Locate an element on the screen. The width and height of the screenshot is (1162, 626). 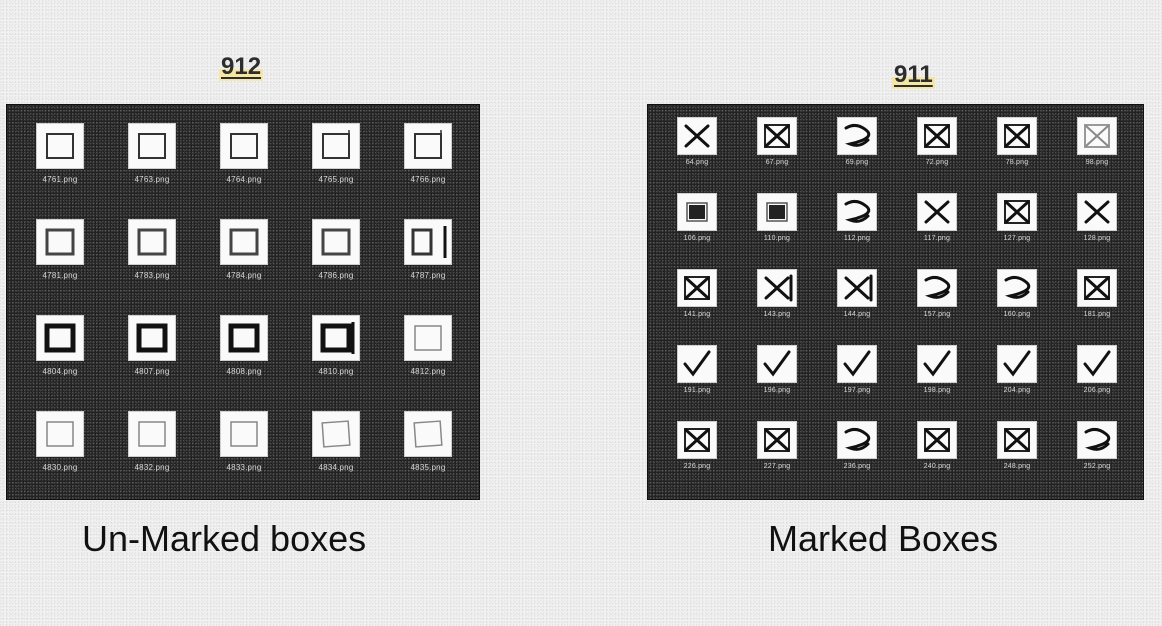
thumbnail-filename: 181.png is located at coordinates (1097, 315).